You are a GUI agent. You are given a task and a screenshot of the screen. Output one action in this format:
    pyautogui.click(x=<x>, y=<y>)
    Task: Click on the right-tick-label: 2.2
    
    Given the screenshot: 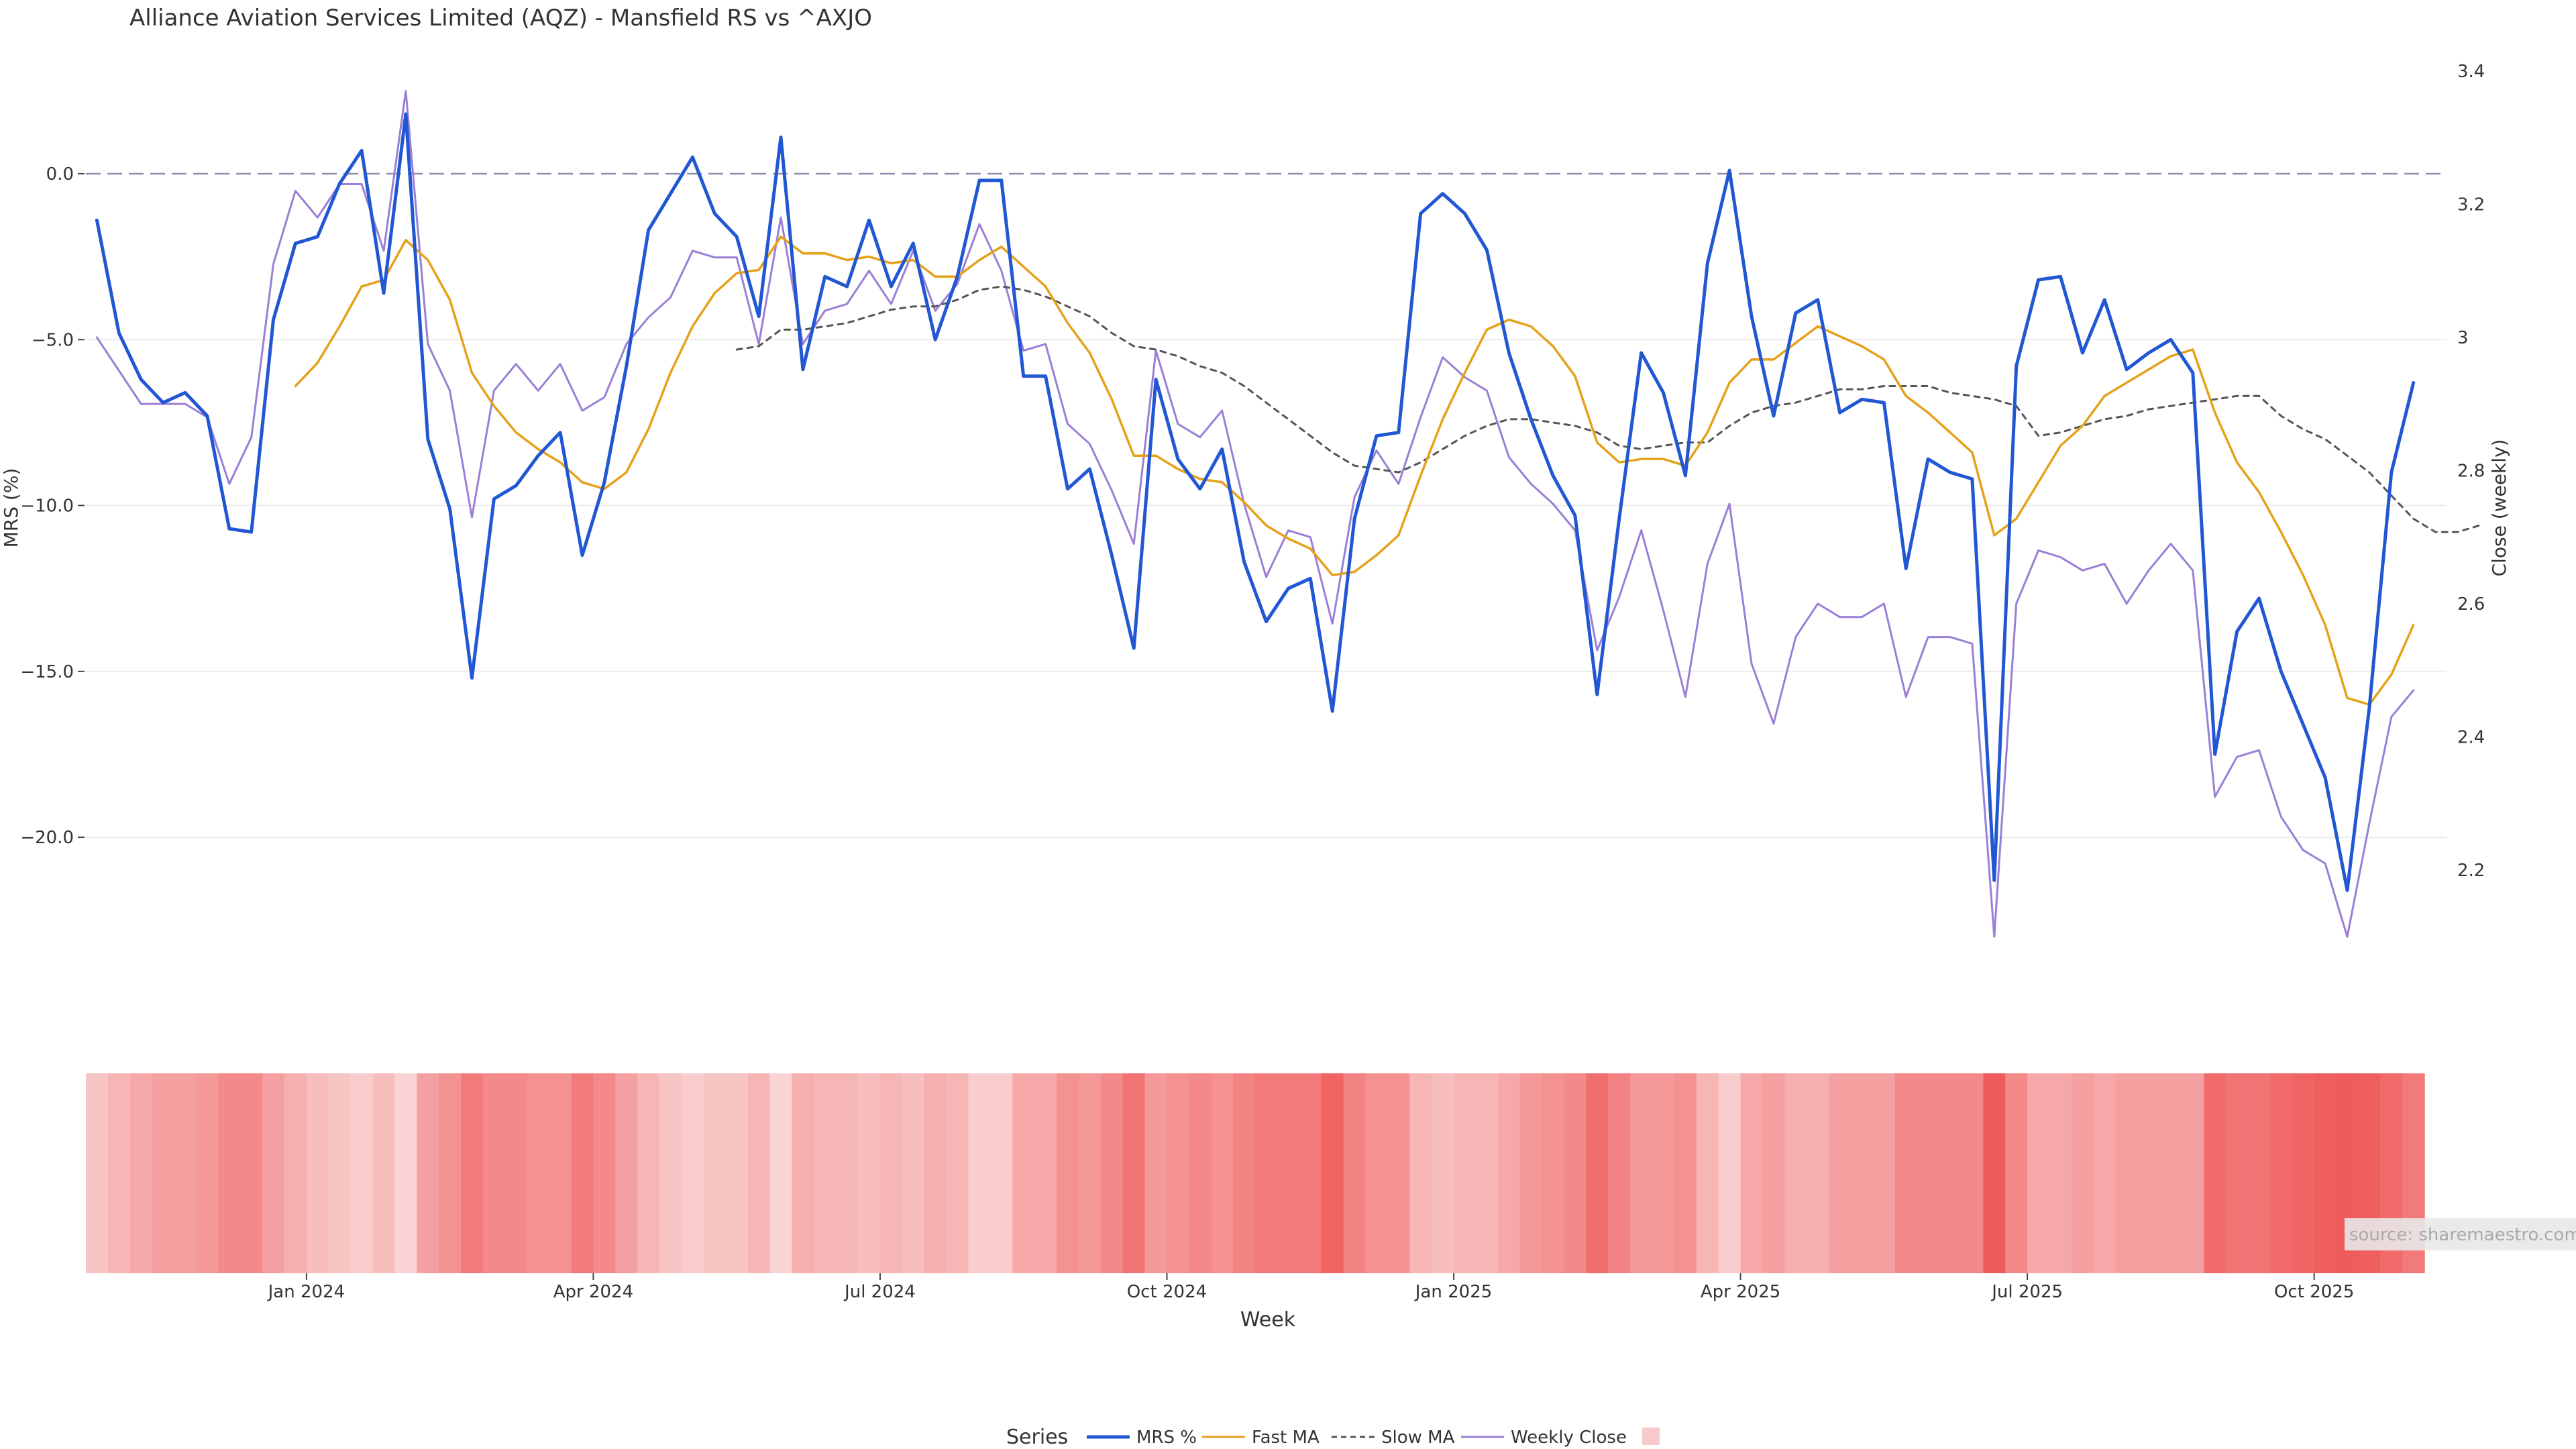 What is the action you would take?
    pyautogui.click(x=2471, y=871)
    